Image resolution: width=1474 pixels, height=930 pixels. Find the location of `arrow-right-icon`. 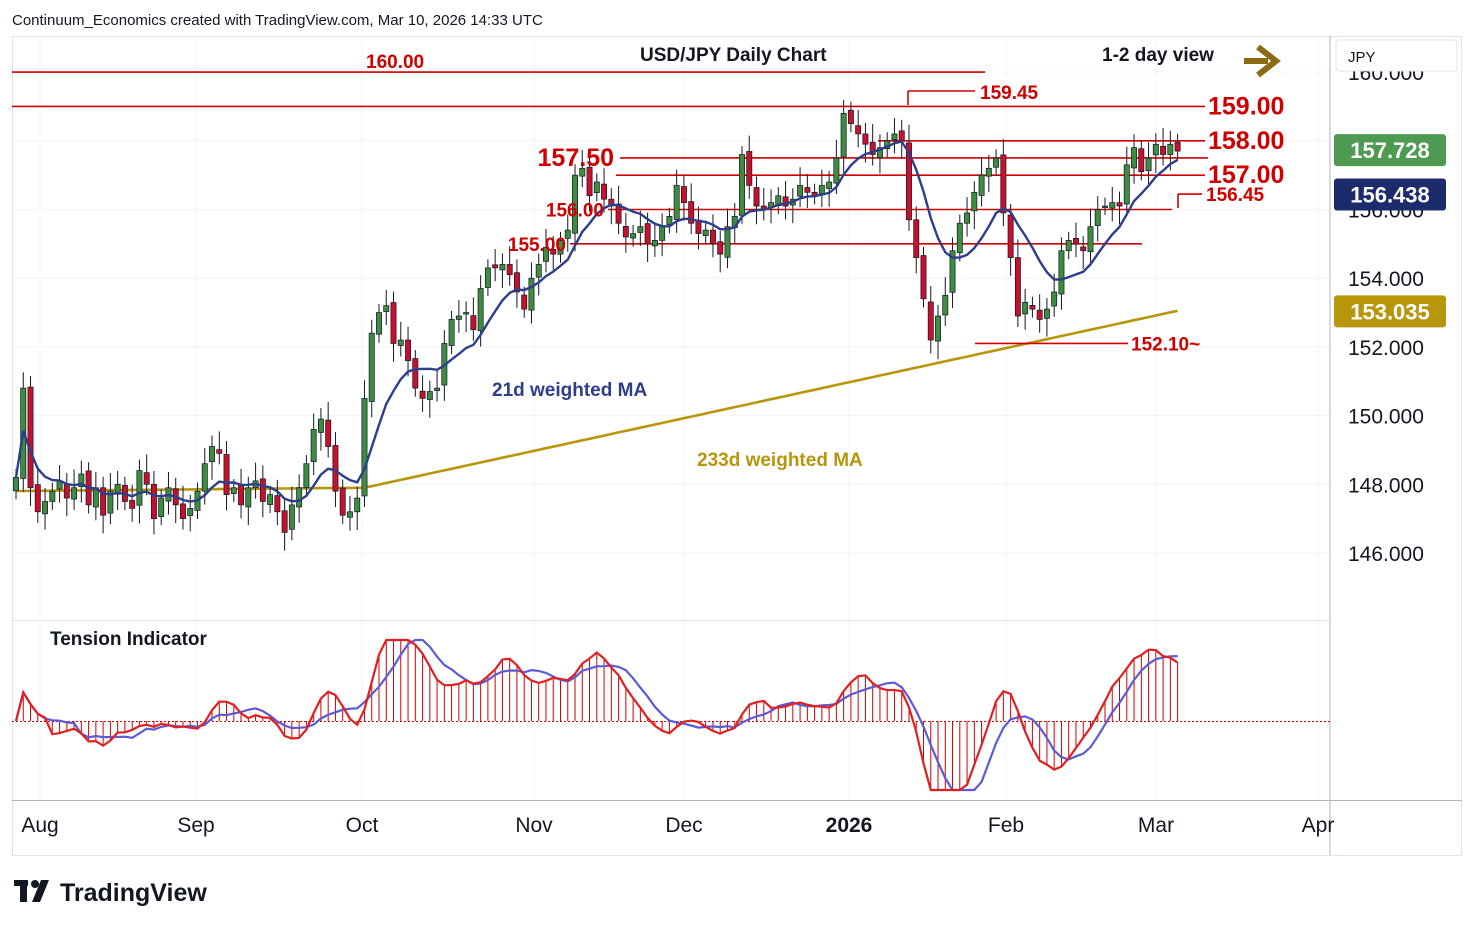

arrow-right-icon is located at coordinates (1262, 61).